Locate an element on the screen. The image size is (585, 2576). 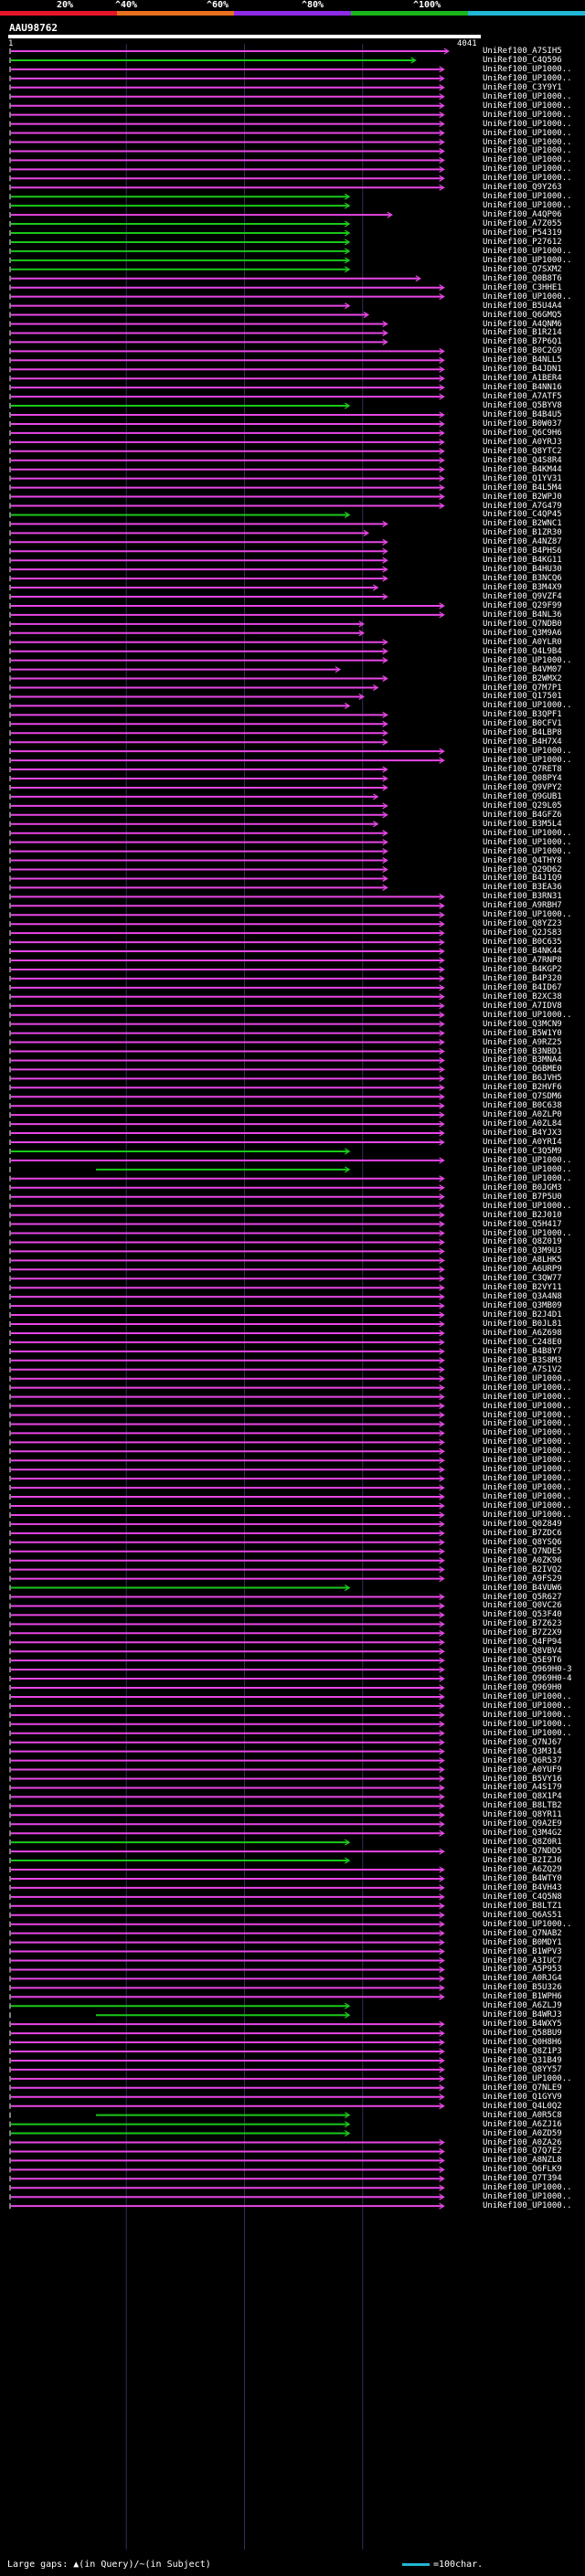
hit-label: UniRef100_A0ZLP0 is located at coordinates (522, 1115).